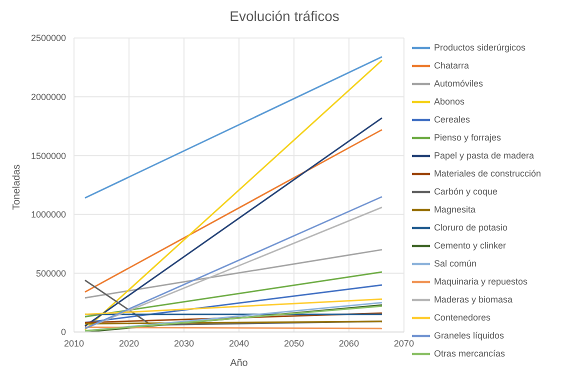  I want to click on legend-label: Cereales, so click(452, 119).